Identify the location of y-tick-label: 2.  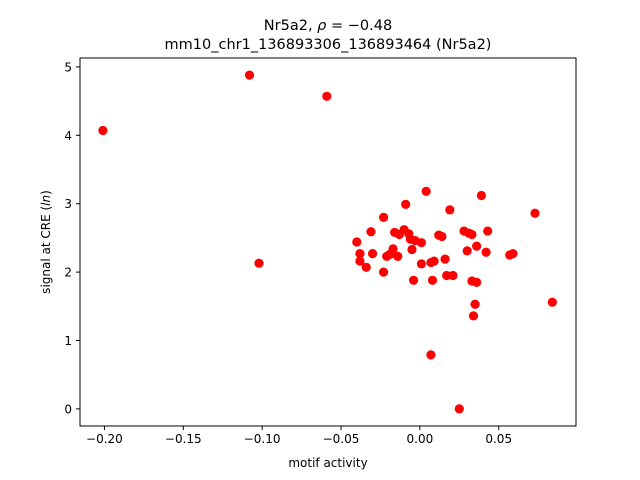
(68, 273).